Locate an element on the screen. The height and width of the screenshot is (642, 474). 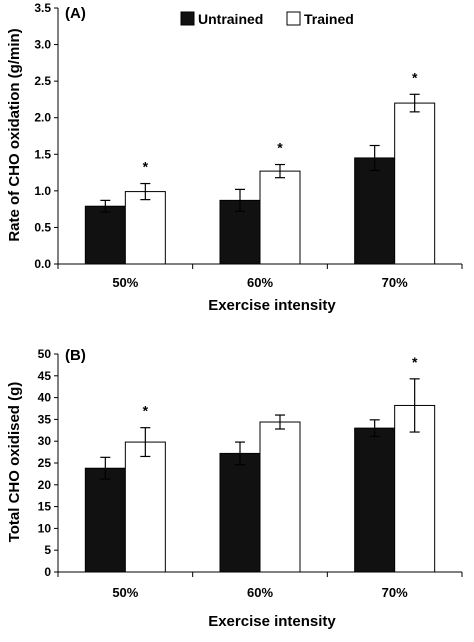
legend-swatch-untrained is located at coordinates (187, 18).